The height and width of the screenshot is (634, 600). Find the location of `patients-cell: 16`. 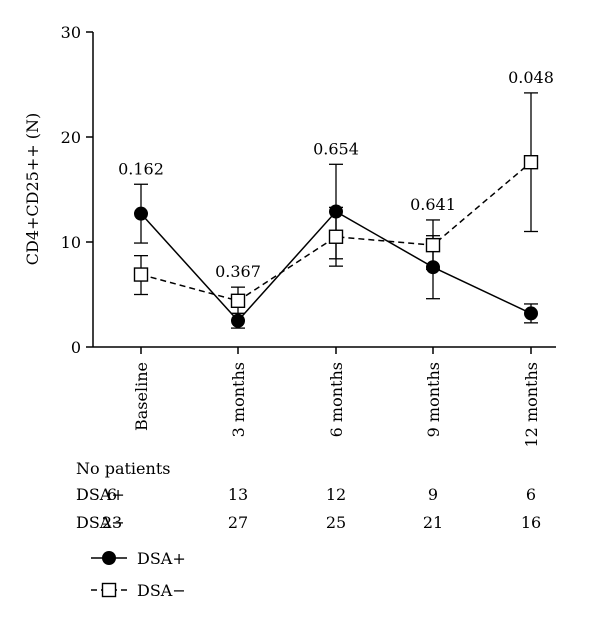

patients-cell: 16 is located at coordinates (531, 522).